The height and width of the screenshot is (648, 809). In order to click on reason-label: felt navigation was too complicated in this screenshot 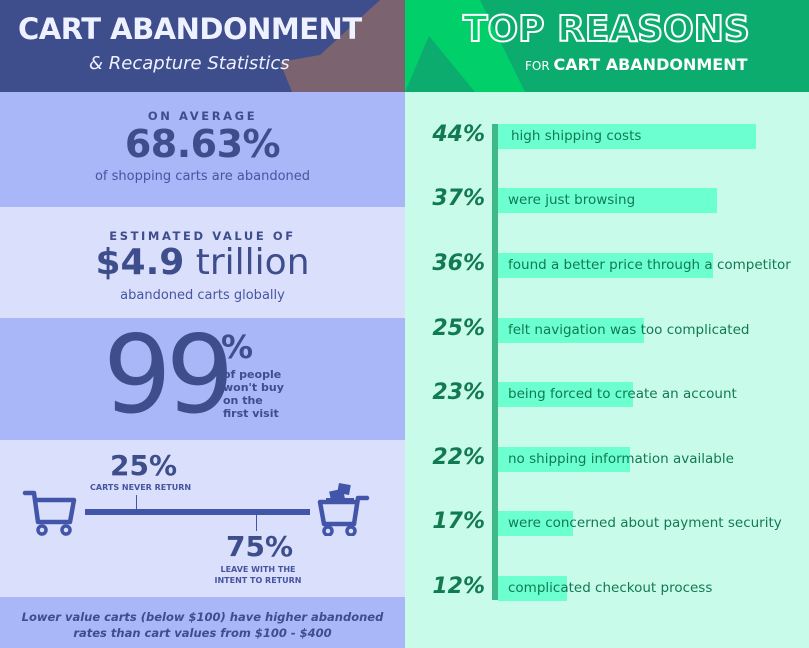, I will do `click(629, 330)`.